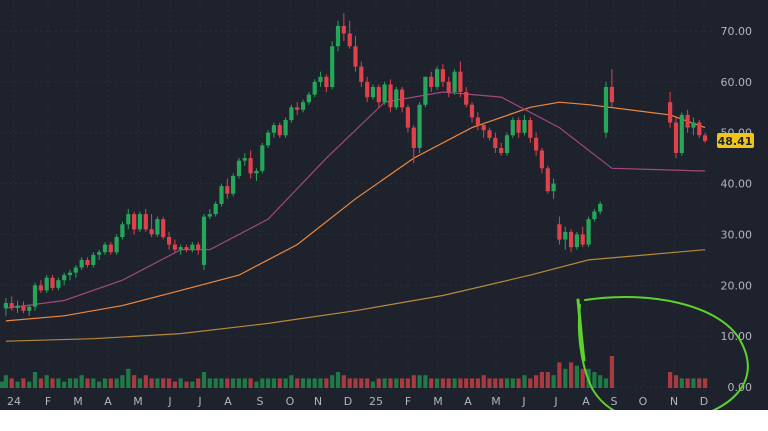  I want to click on y-tick-label: 70.00, so click(737, 31).